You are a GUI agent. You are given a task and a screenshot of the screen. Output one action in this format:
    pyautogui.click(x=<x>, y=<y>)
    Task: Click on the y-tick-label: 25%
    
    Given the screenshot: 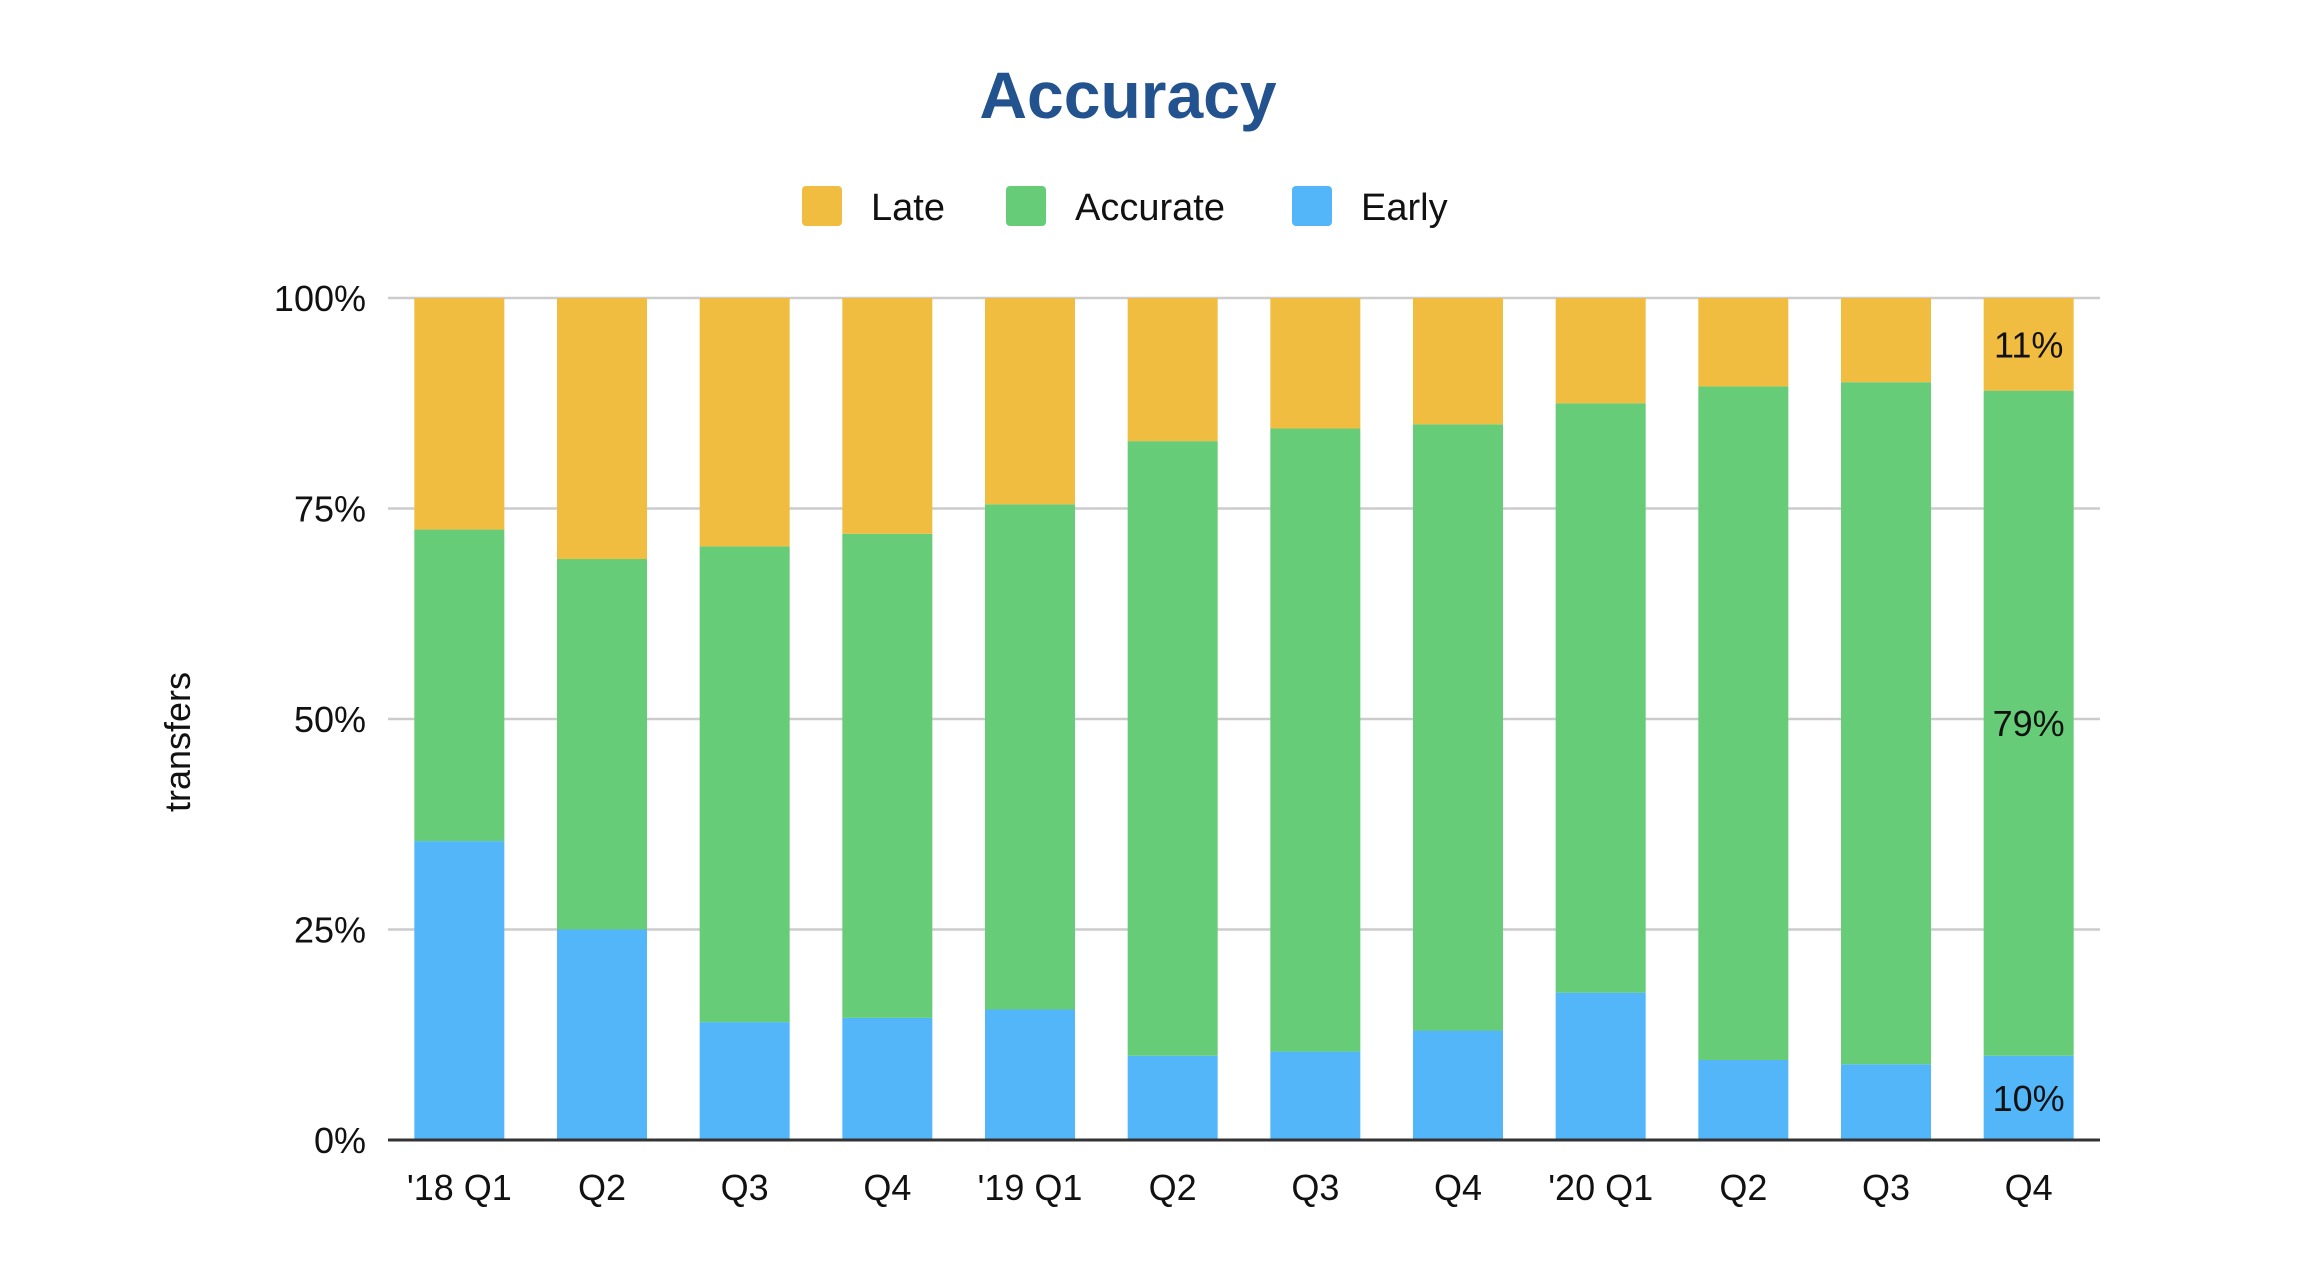 What is the action you would take?
    pyautogui.click(x=330, y=930)
    